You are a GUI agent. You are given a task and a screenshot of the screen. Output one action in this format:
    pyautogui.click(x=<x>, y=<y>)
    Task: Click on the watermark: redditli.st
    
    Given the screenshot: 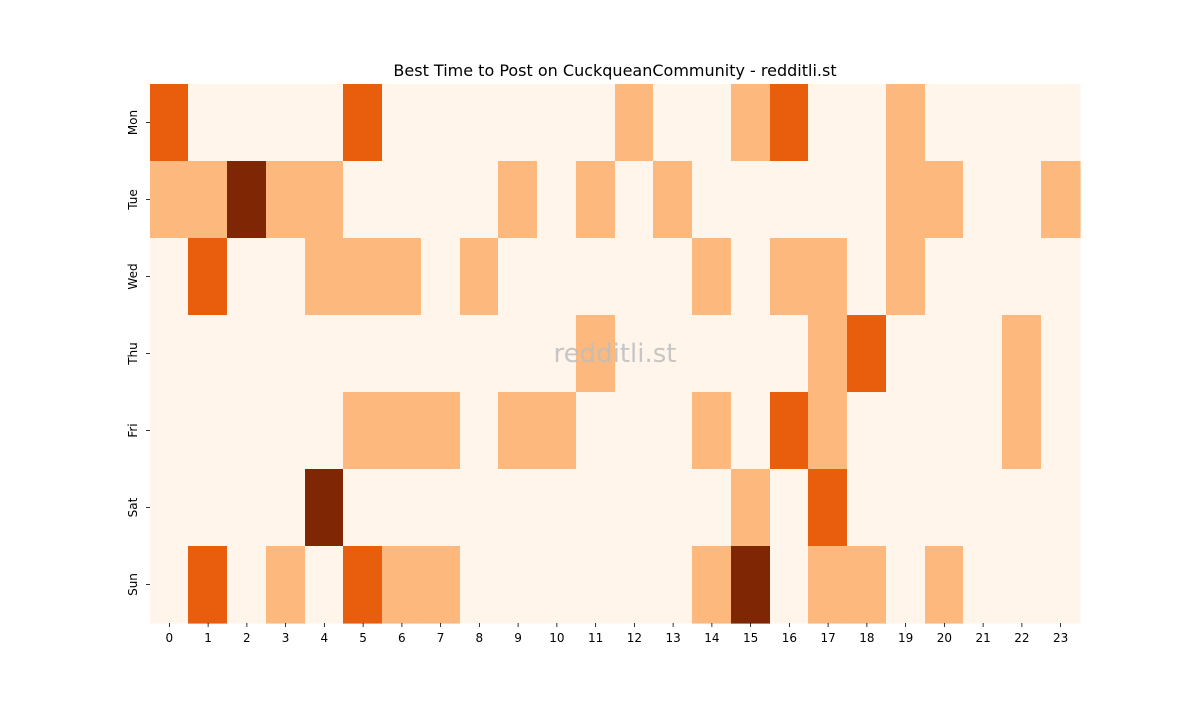 What is the action you would take?
    pyautogui.click(x=615, y=354)
    